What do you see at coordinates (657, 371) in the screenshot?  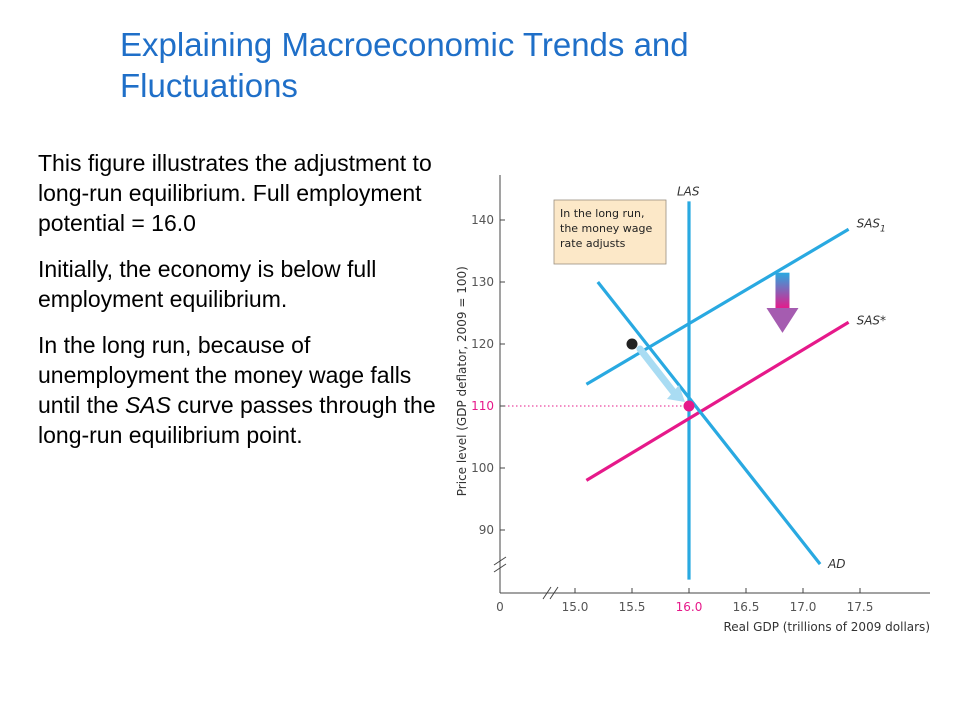 I see `adjustment-arrow-shaft` at bounding box center [657, 371].